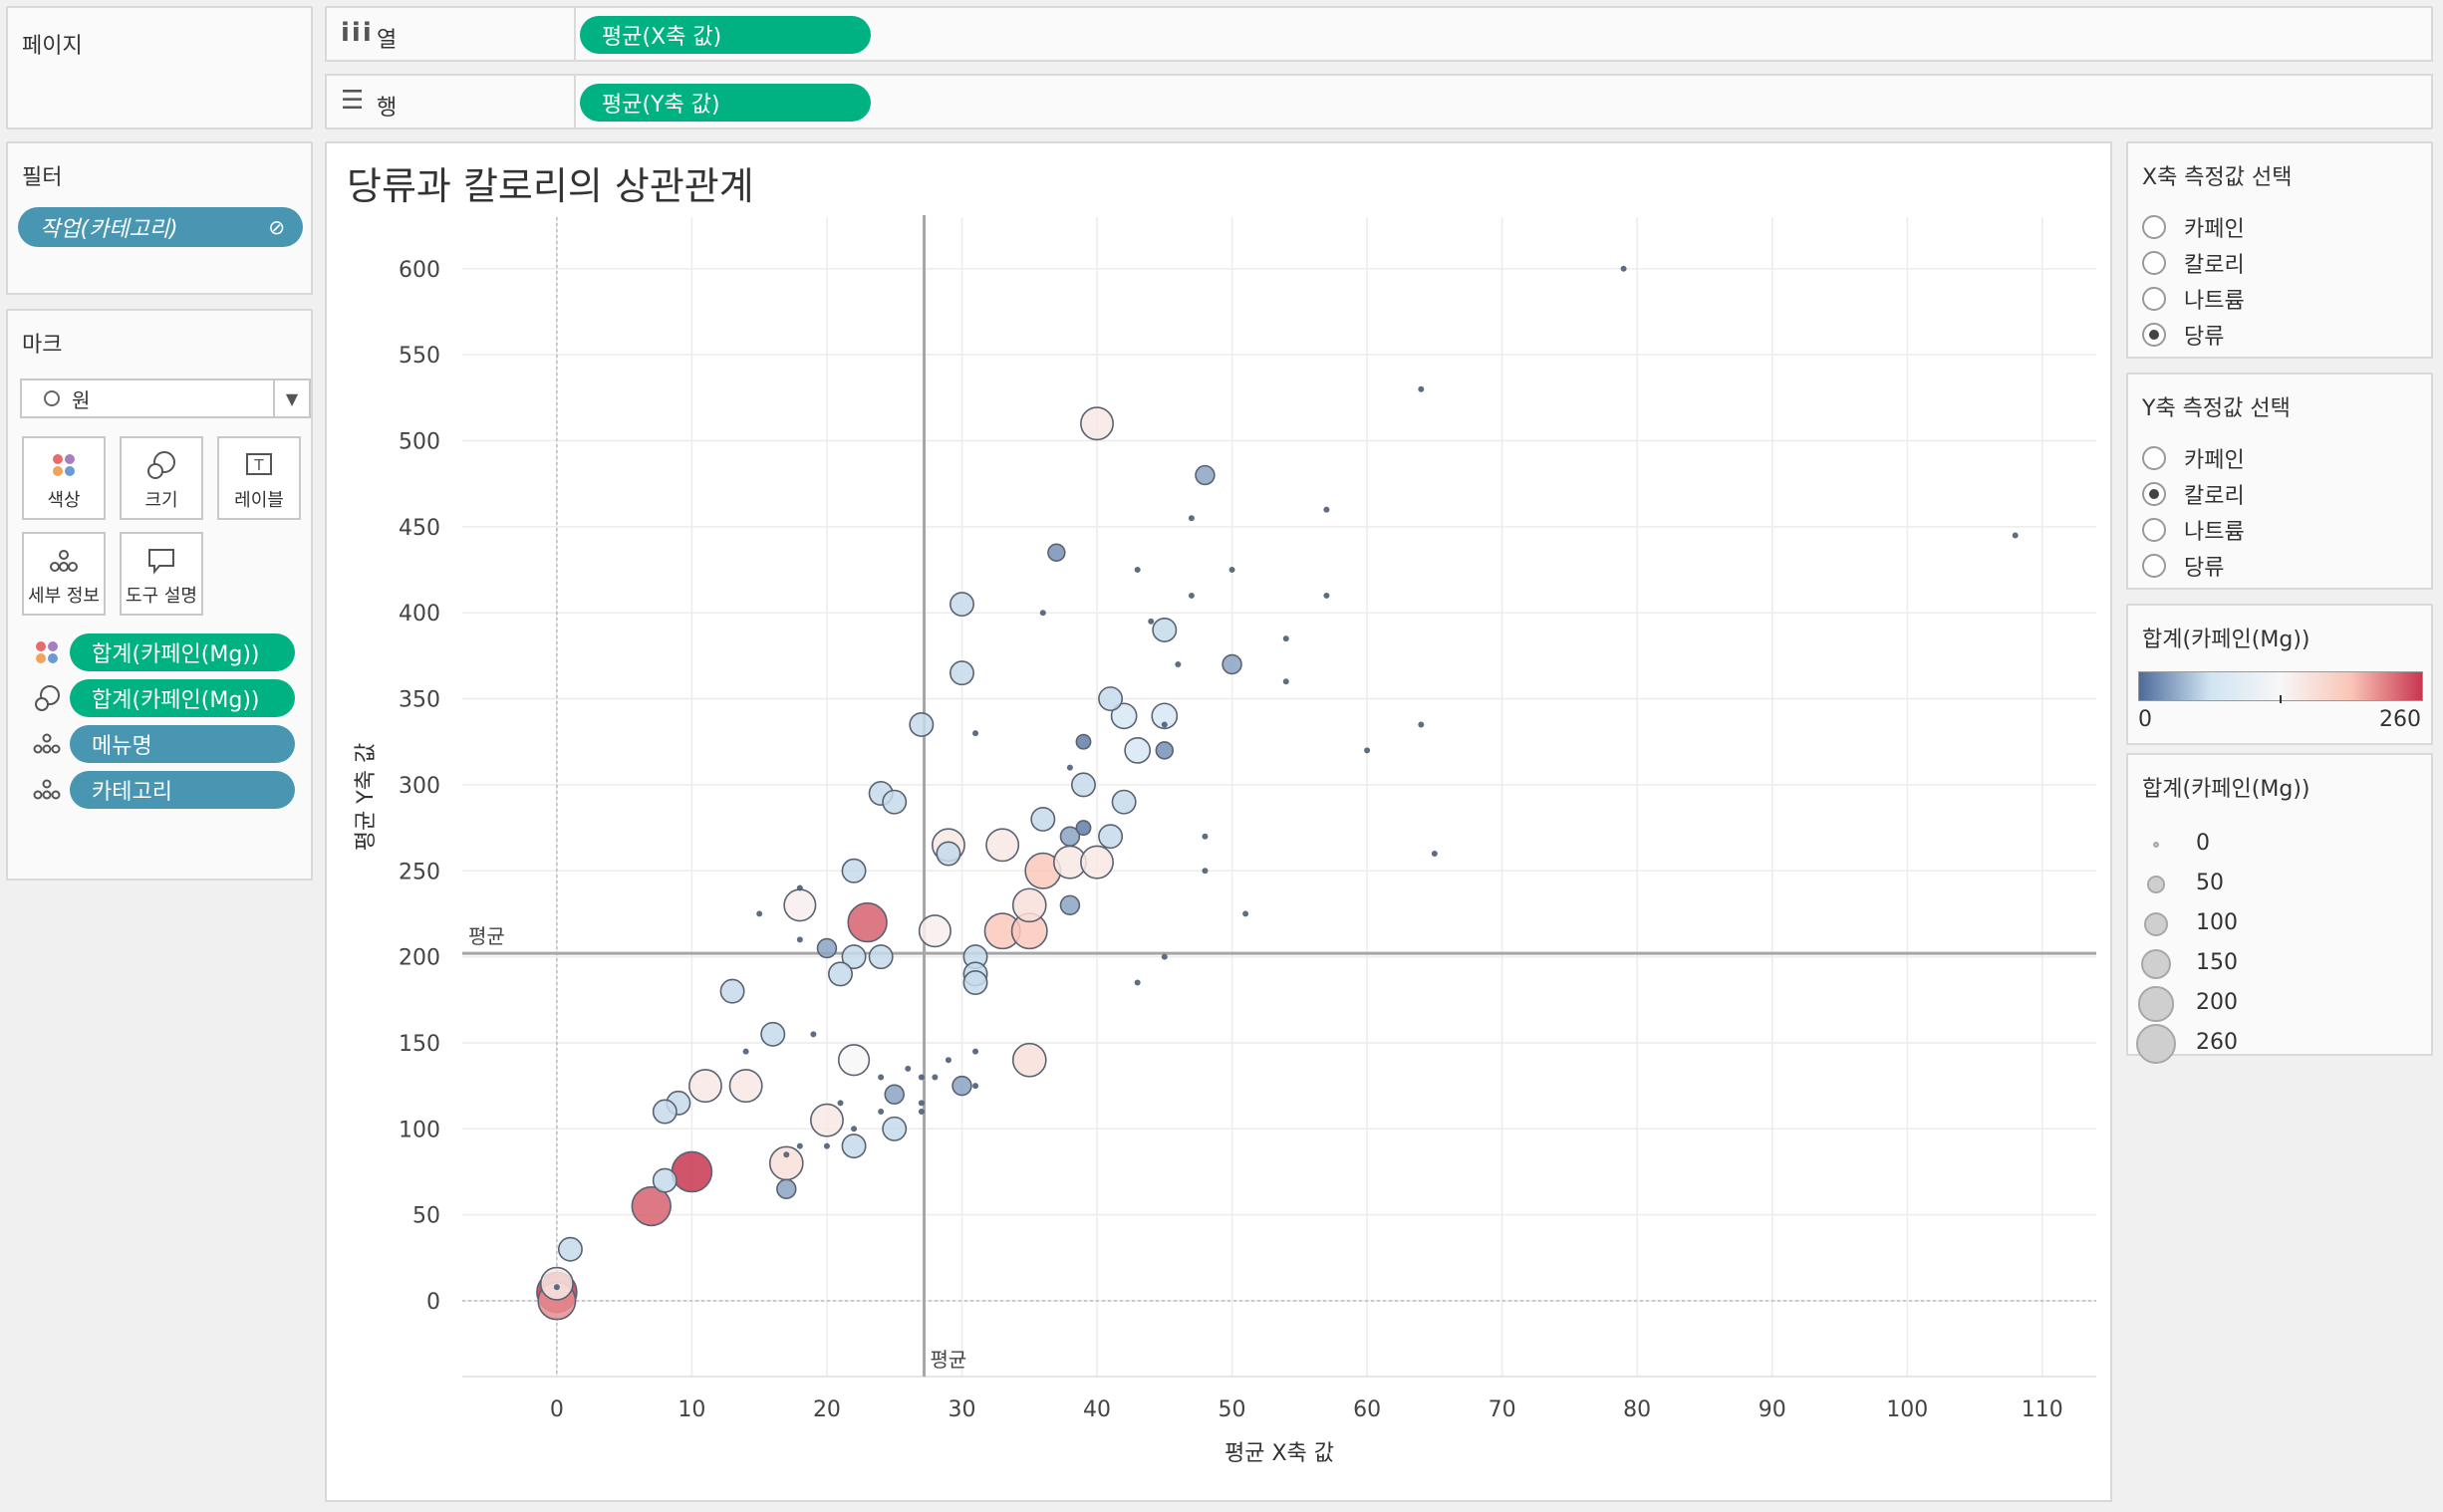  Describe the element at coordinates (2193, 299) in the screenshot. I see `x-param-option: 나트륨` at that location.